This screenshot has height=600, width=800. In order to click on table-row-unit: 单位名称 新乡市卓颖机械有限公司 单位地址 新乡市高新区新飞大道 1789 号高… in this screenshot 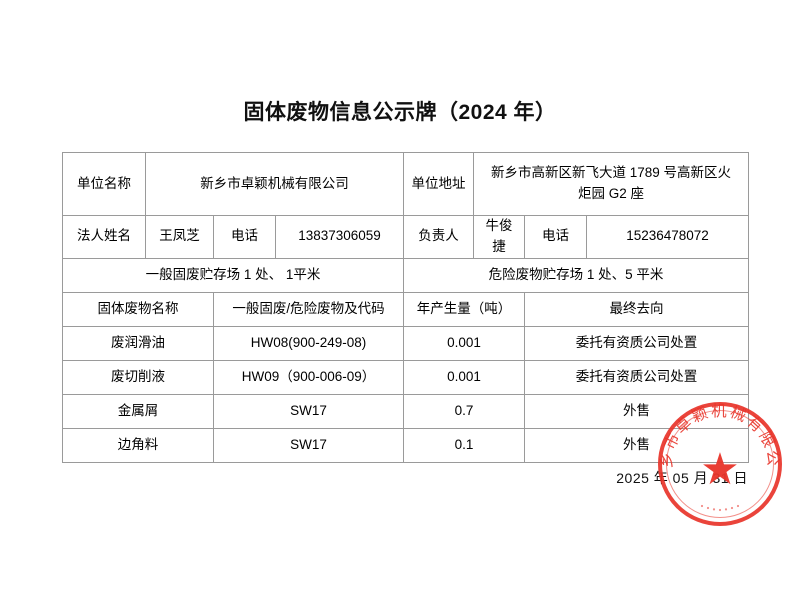, I will do `click(406, 184)`.